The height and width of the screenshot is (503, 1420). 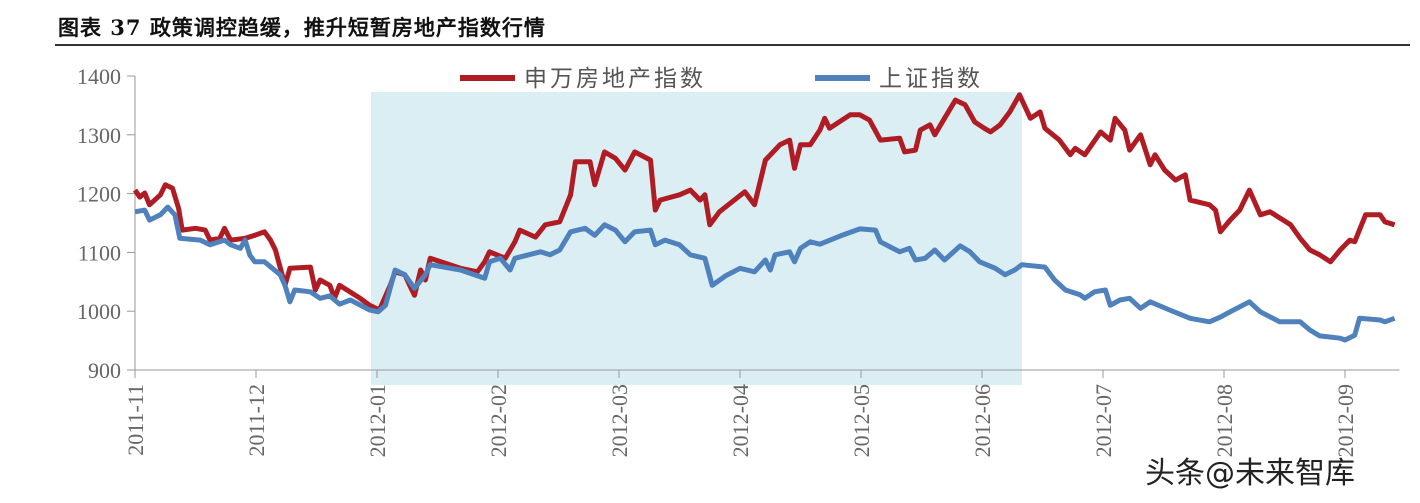 I want to click on figure-title: 图表 37 政策调控趋缓，推升短暂房地产指数行情, so click(x=302, y=27).